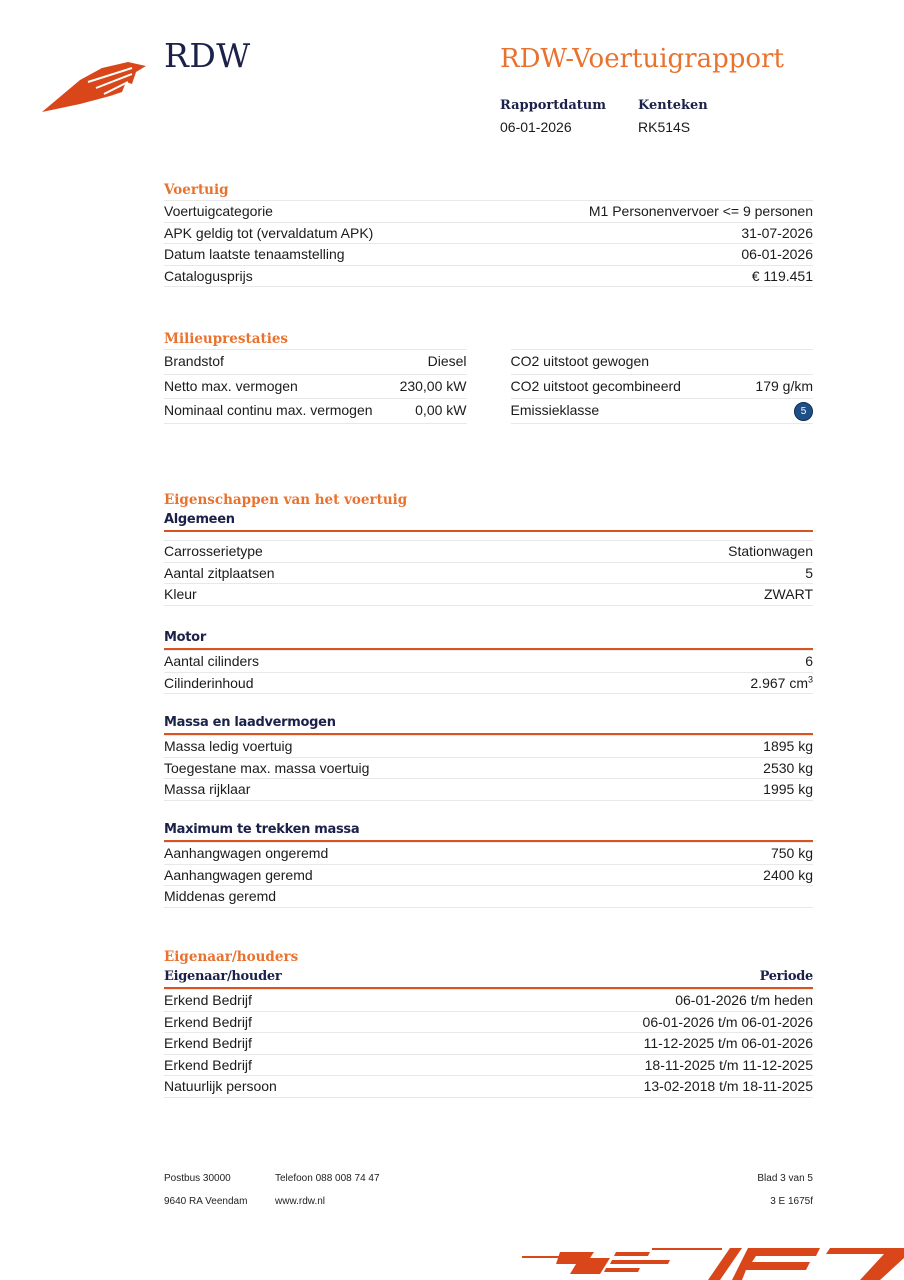 Image resolution: width=904 pixels, height=1280 pixels. I want to click on section-title: Eigenaar/houders, so click(231, 957).